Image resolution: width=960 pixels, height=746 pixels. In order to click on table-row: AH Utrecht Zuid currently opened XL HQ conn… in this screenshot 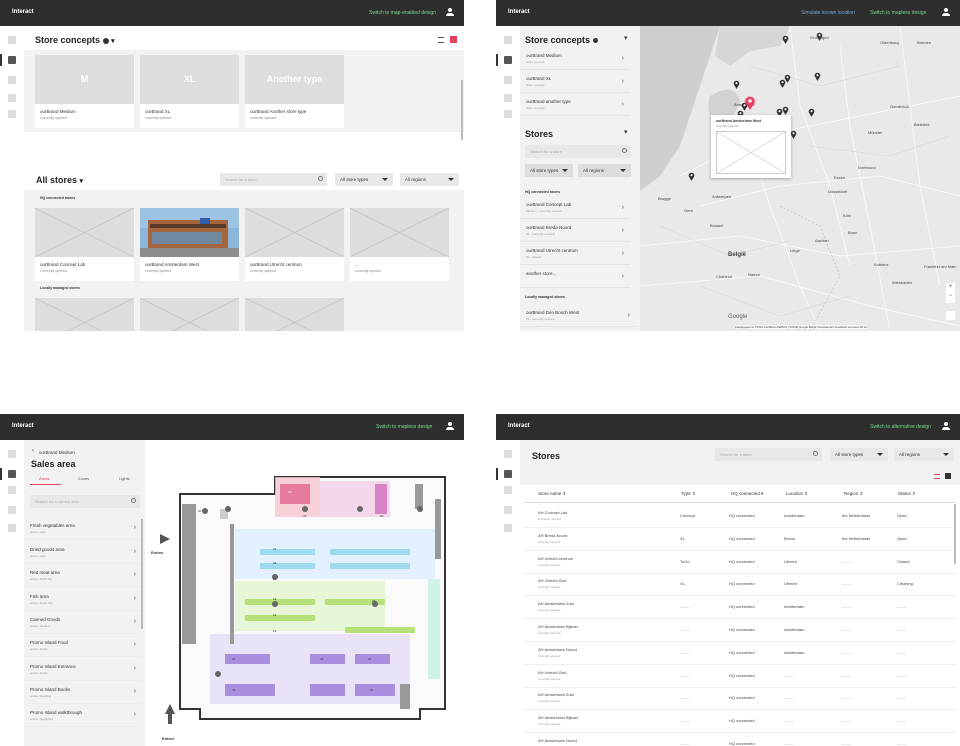, I will do `click(740, 585)`.